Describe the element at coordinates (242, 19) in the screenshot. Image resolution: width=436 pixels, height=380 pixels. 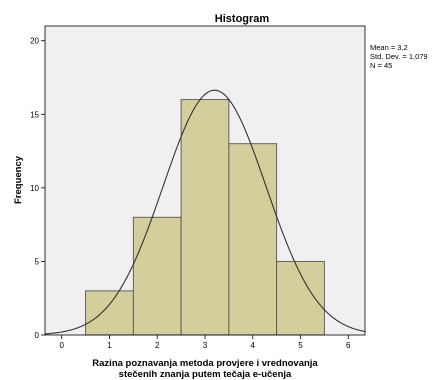
I see `chart-title: Histogram` at that location.